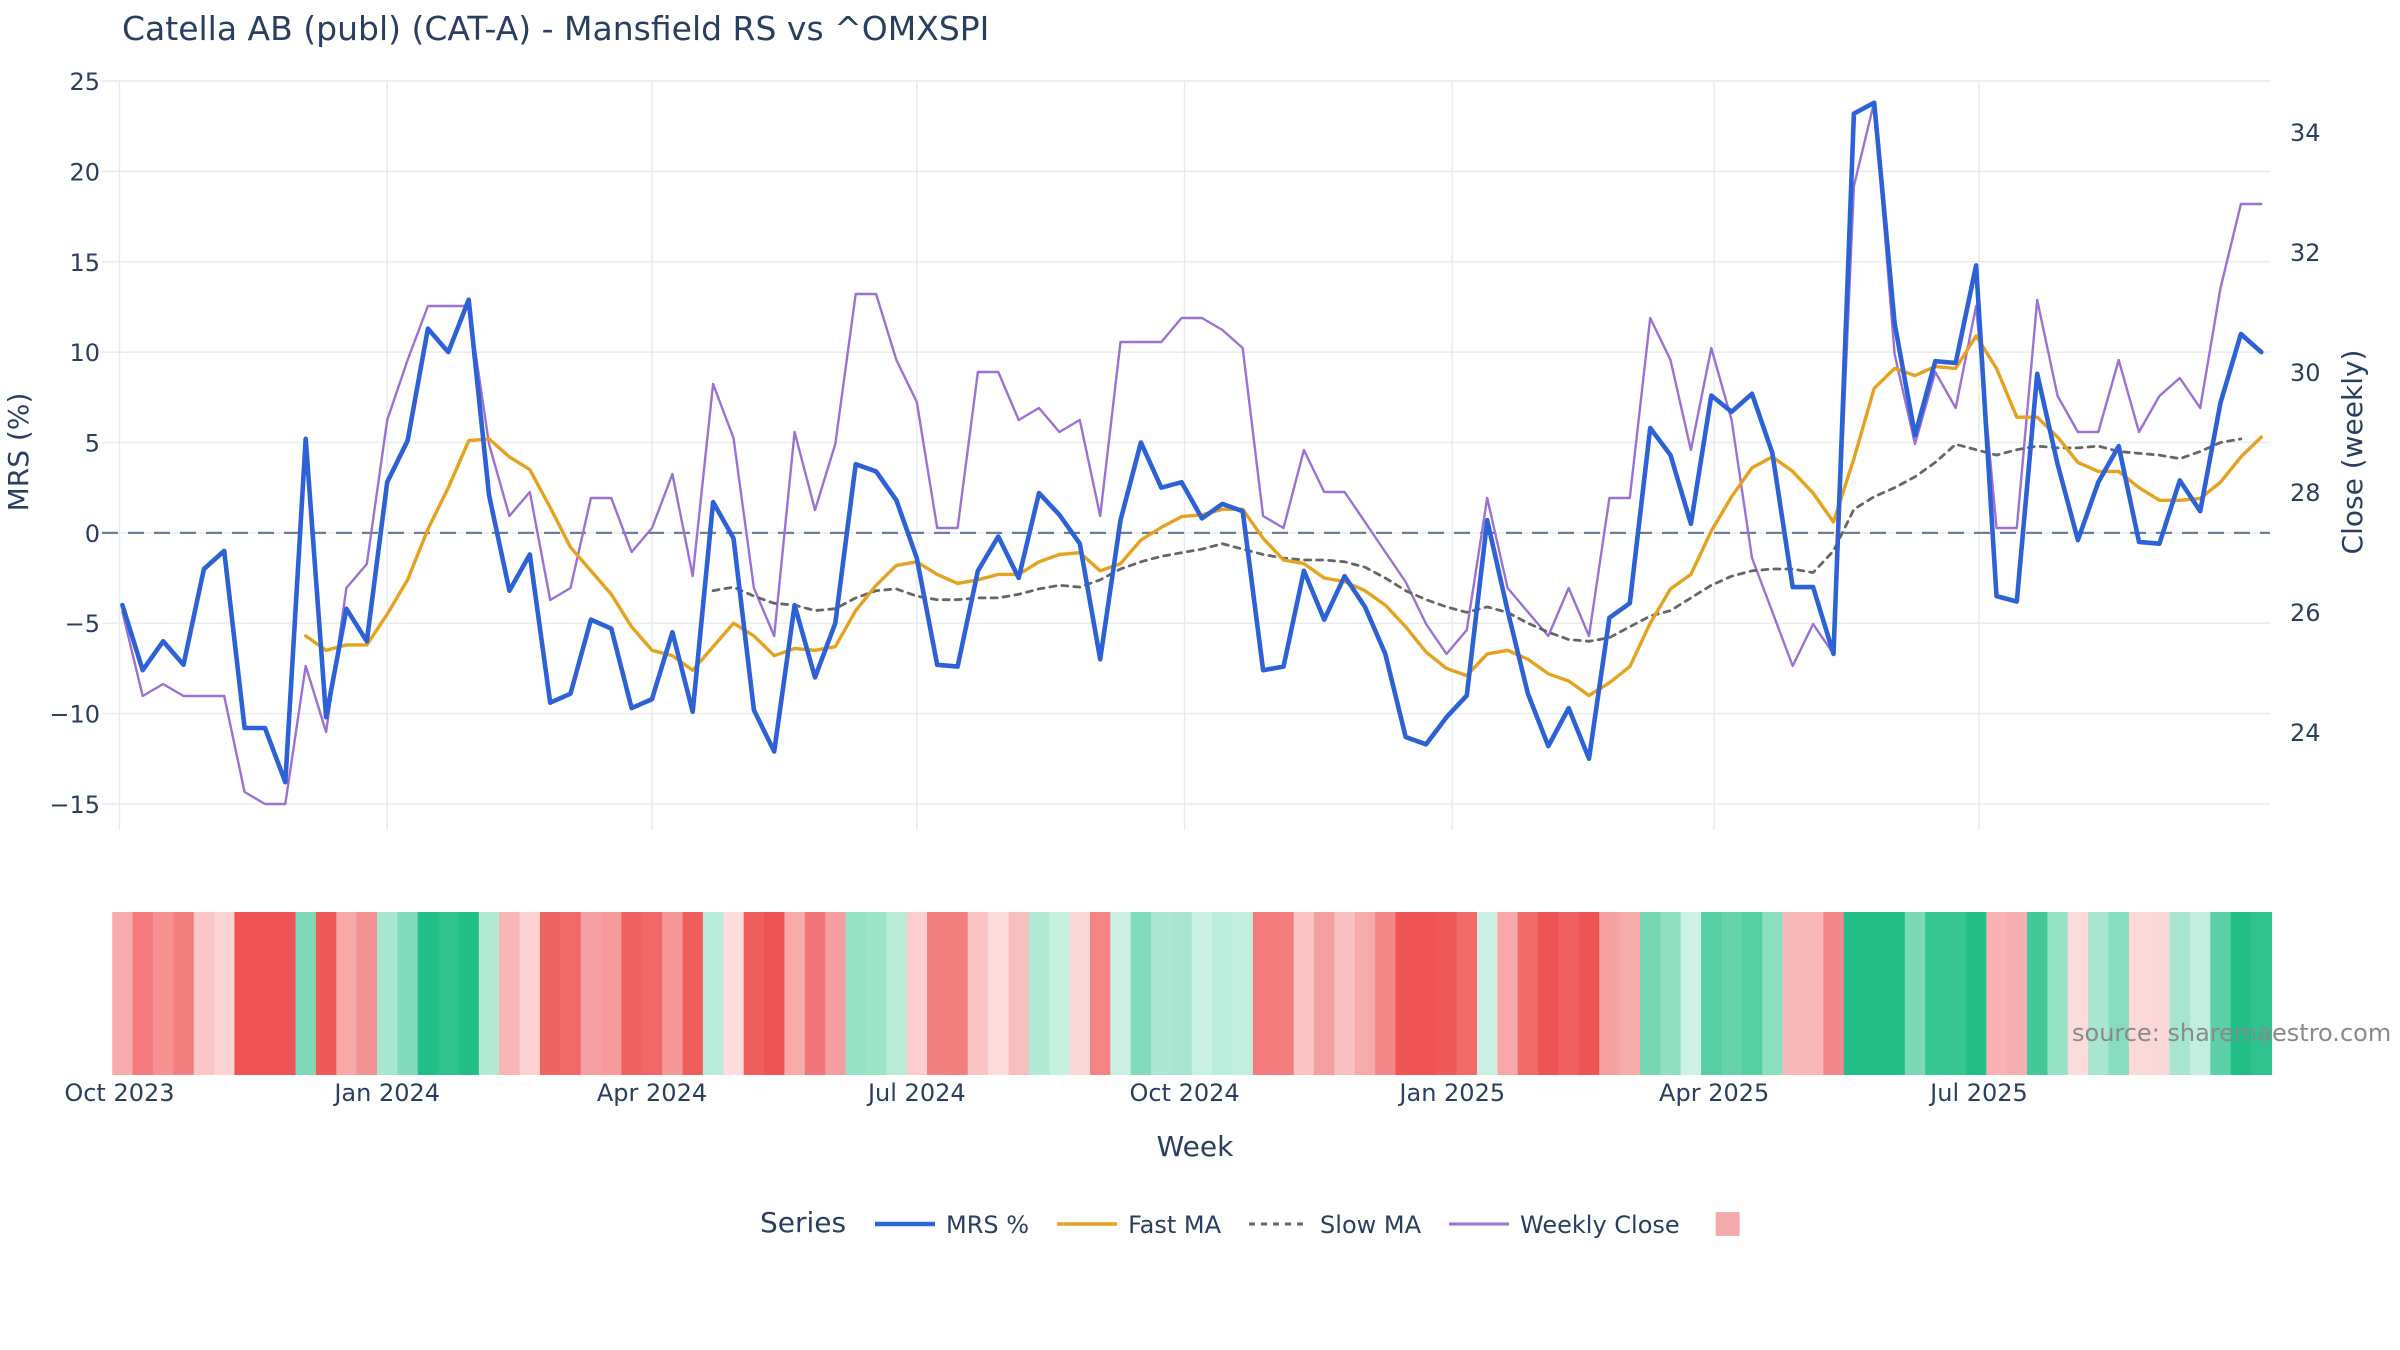 This screenshot has width=2400, height=1350. Describe the element at coordinates (2305, 253) in the screenshot. I see `y2-tick-label: 32` at that location.